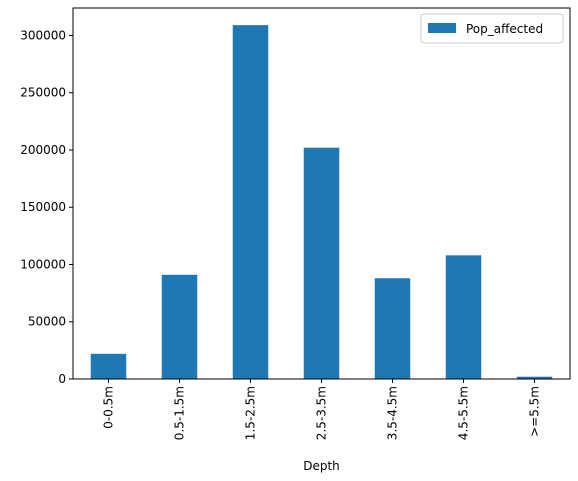  Describe the element at coordinates (47, 322) in the screenshot. I see `y-tick-label: 50000` at that location.